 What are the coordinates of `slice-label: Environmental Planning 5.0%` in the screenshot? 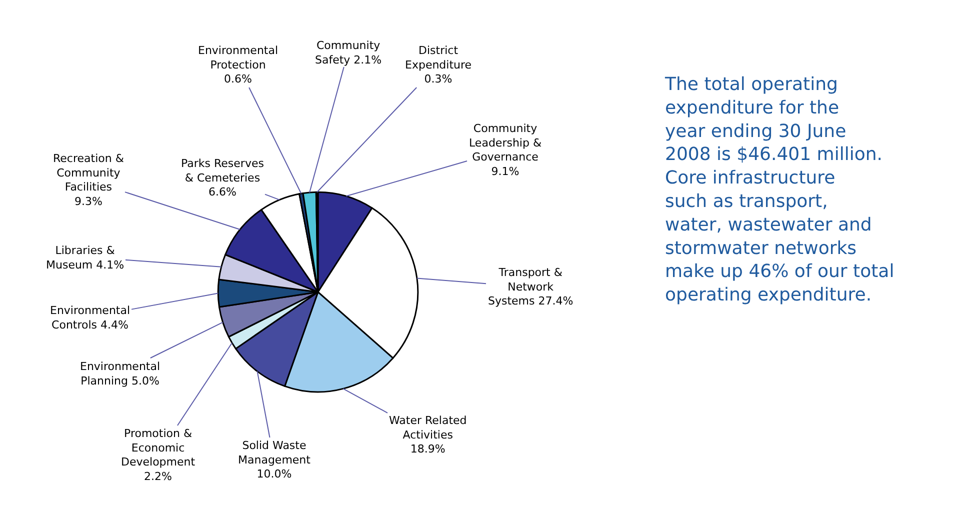 It's located at (120, 374).